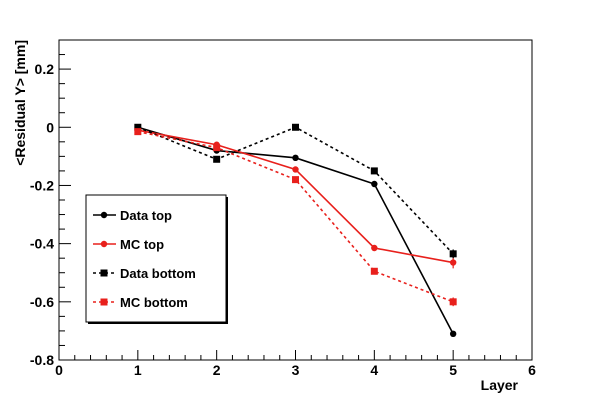 The image size is (592, 402). What do you see at coordinates (154, 302) in the screenshot?
I see `legend-label: MC bottom` at bounding box center [154, 302].